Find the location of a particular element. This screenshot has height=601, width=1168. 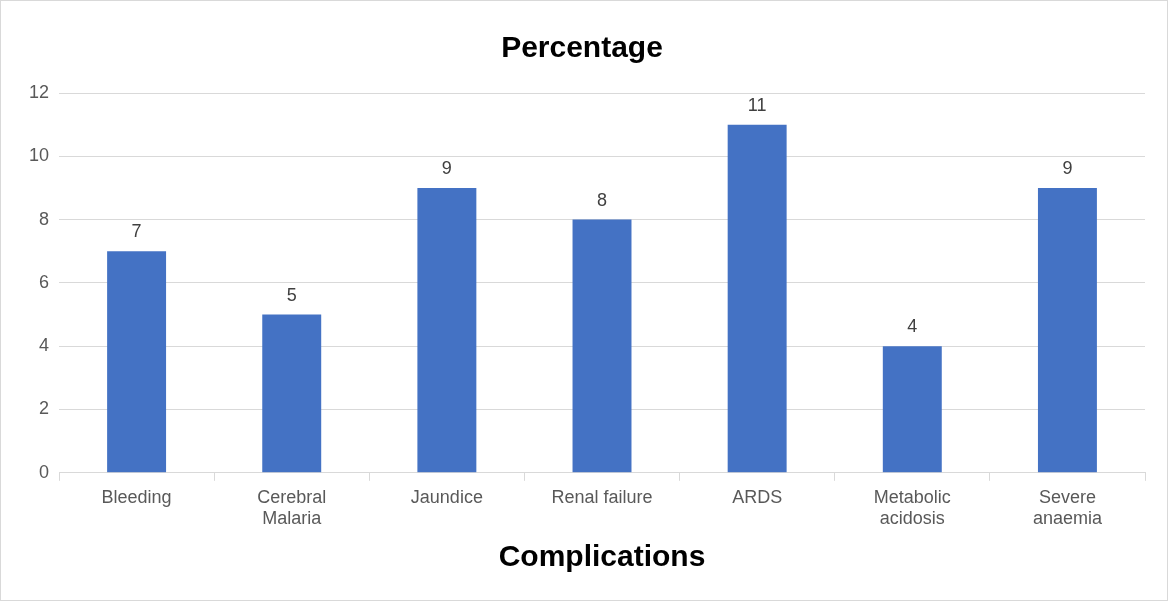

x-tick-label: Renal failure is located at coordinates (602, 496).